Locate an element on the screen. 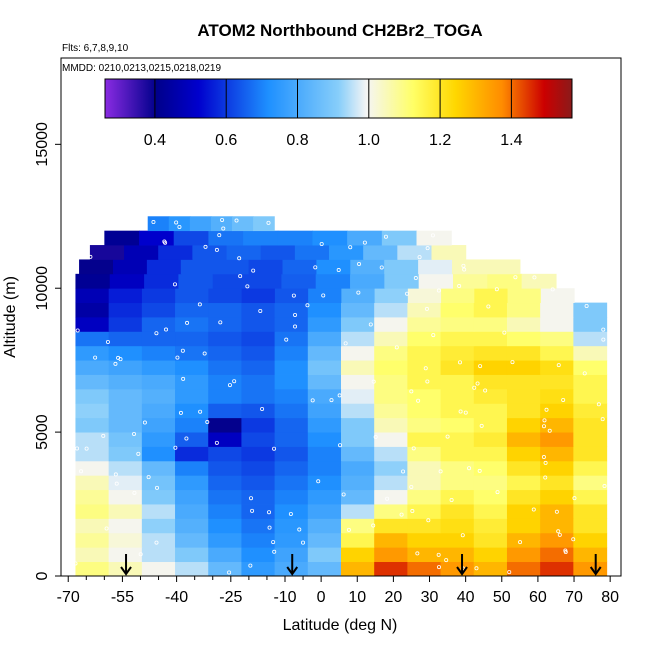 The width and height of the screenshot is (650, 650). flight-arrow-head is located at coordinates (462, 571).